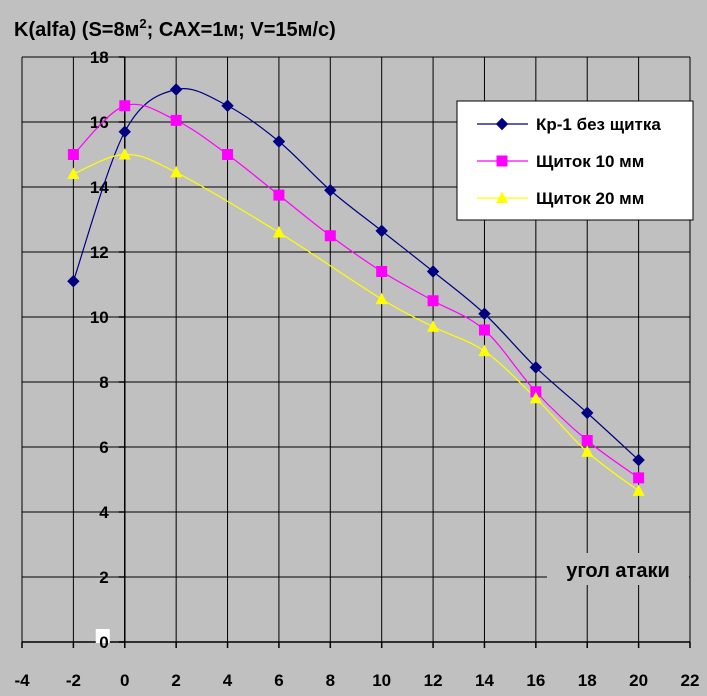 This screenshot has width=707, height=696. Describe the element at coordinates (228, 680) in the screenshot. I see `x-tick-label: 4` at that location.